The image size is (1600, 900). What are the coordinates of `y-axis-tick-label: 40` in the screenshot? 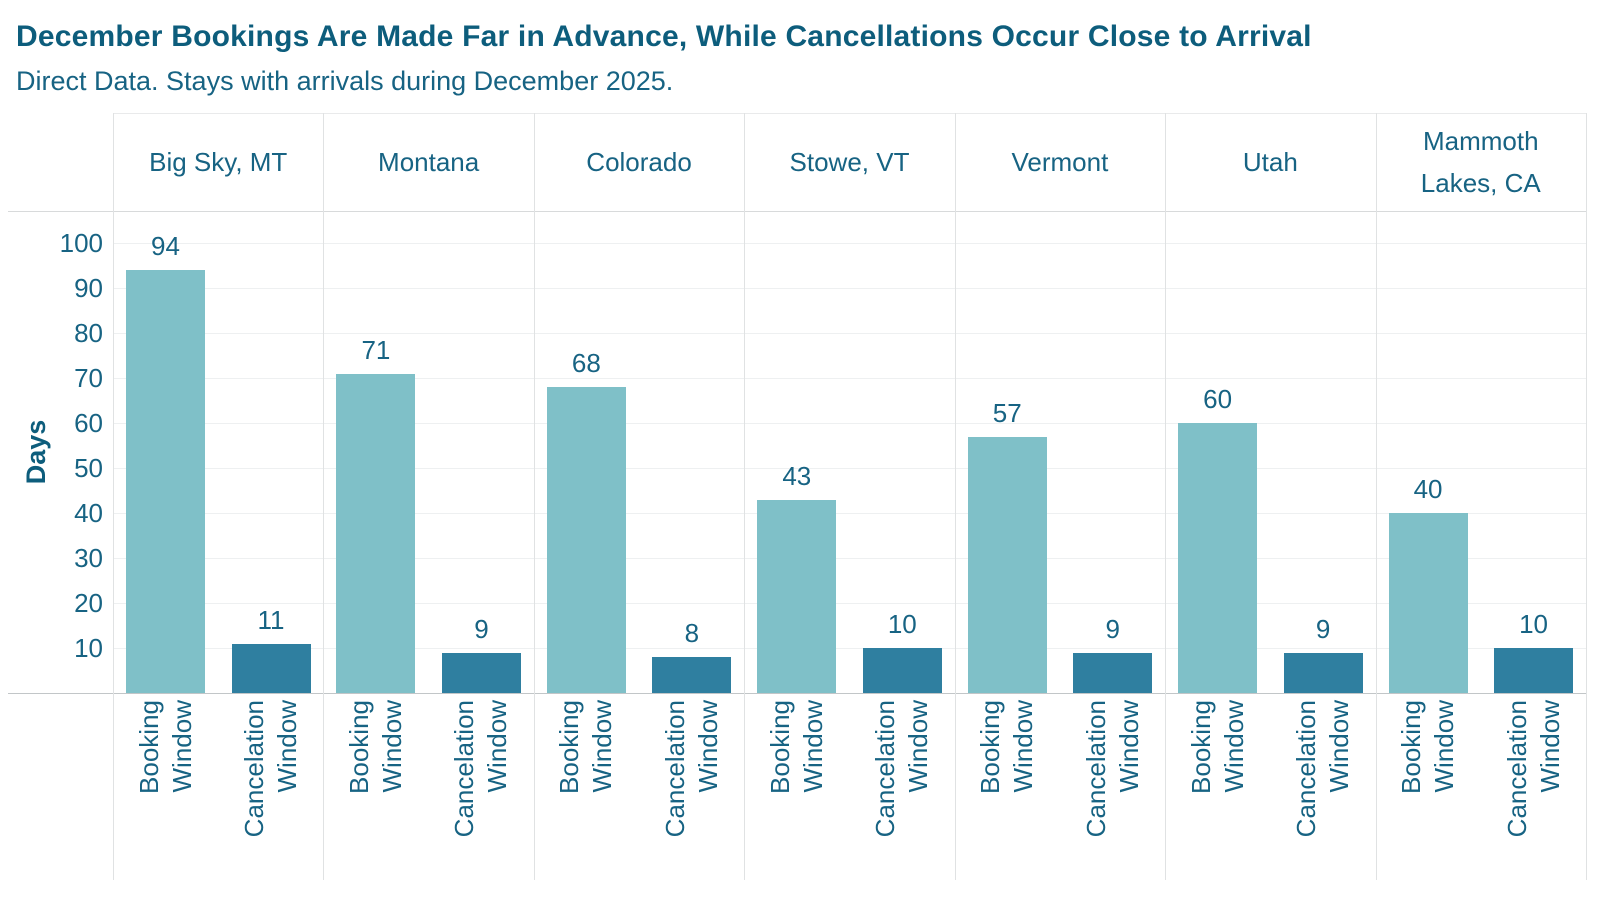 It's located at (88, 513).